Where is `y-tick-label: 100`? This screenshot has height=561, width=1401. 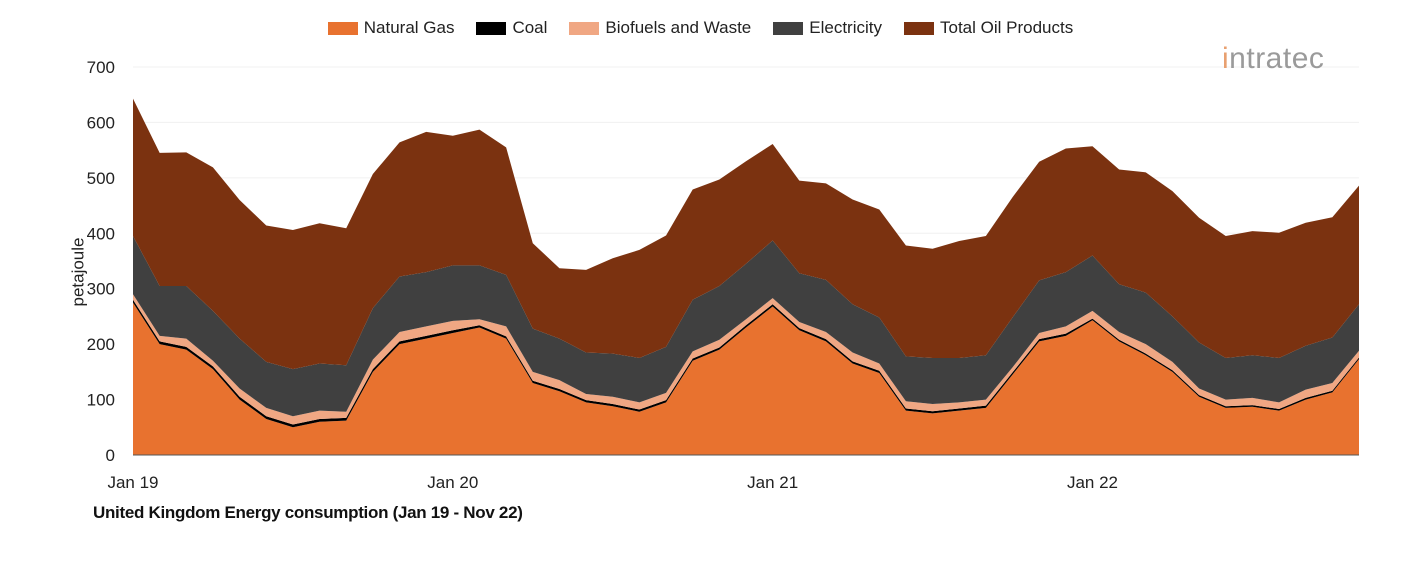 y-tick-label: 100 is located at coordinates (101, 400).